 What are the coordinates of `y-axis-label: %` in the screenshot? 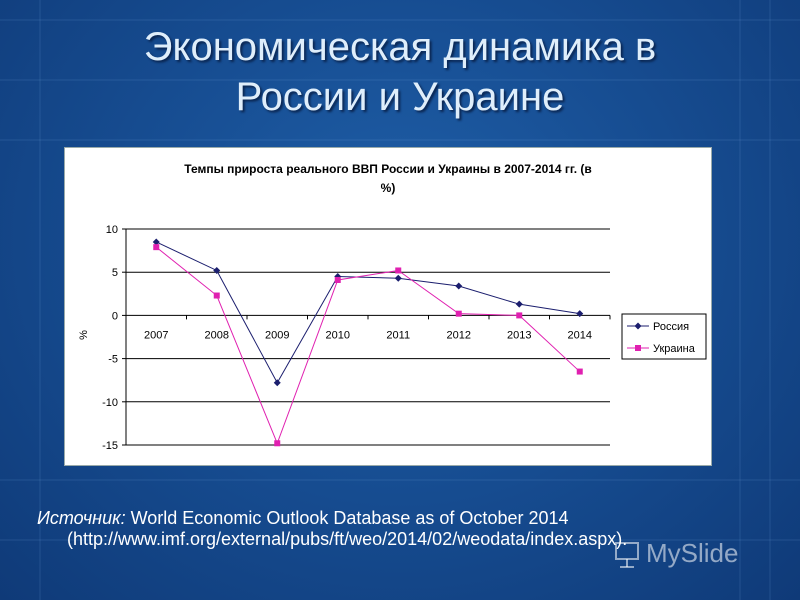 It's located at (84, 335).